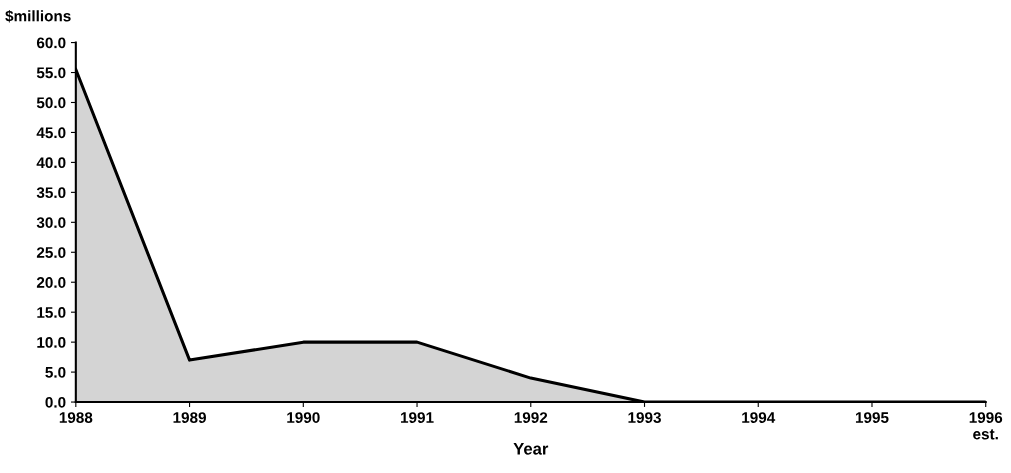 The width and height of the screenshot is (1011, 473). I want to click on y-tick-label: 25.0, so click(51, 252).